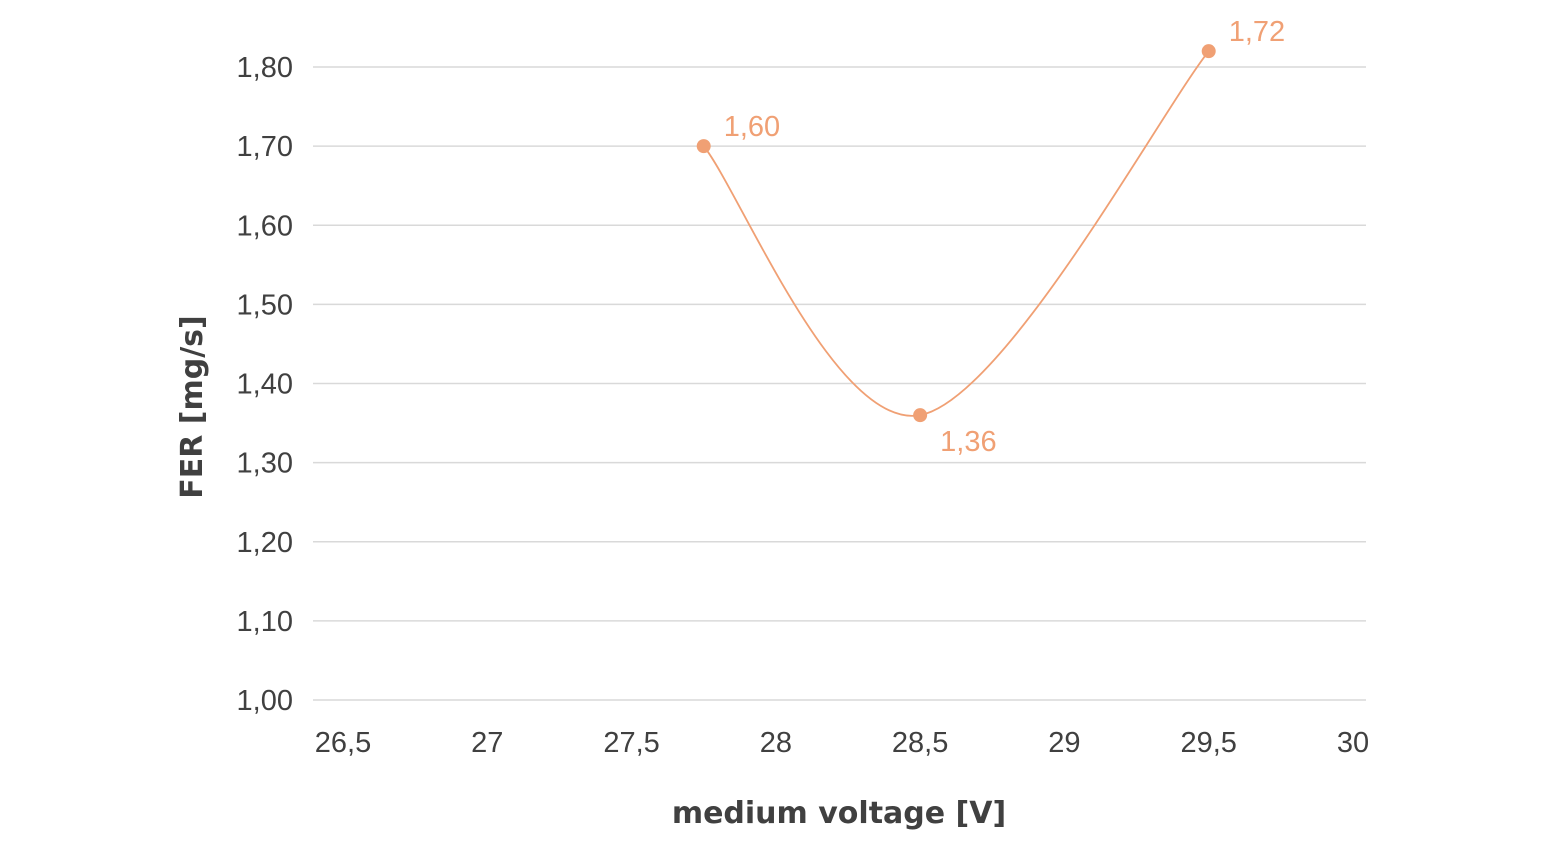  What do you see at coordinates (1257, 32) in the screenshot?
I see `data-label: 1,72` at bounding box center [1257, 32].